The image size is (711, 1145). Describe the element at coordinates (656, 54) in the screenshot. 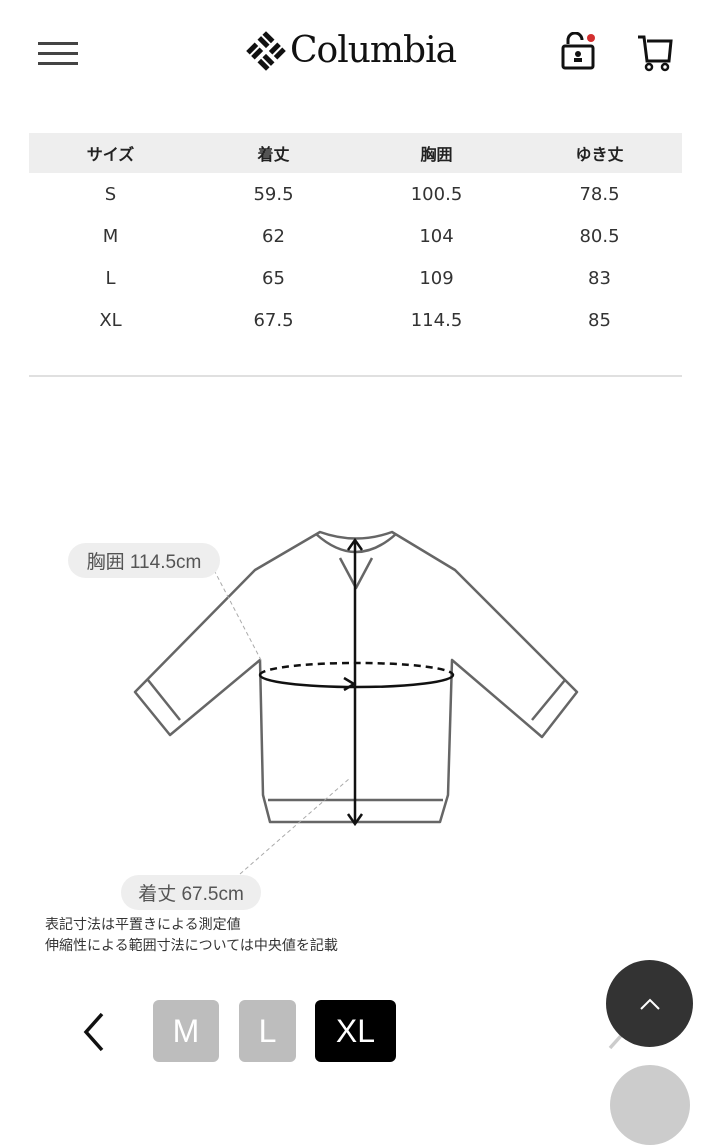

I see `cart-icon` at that location.